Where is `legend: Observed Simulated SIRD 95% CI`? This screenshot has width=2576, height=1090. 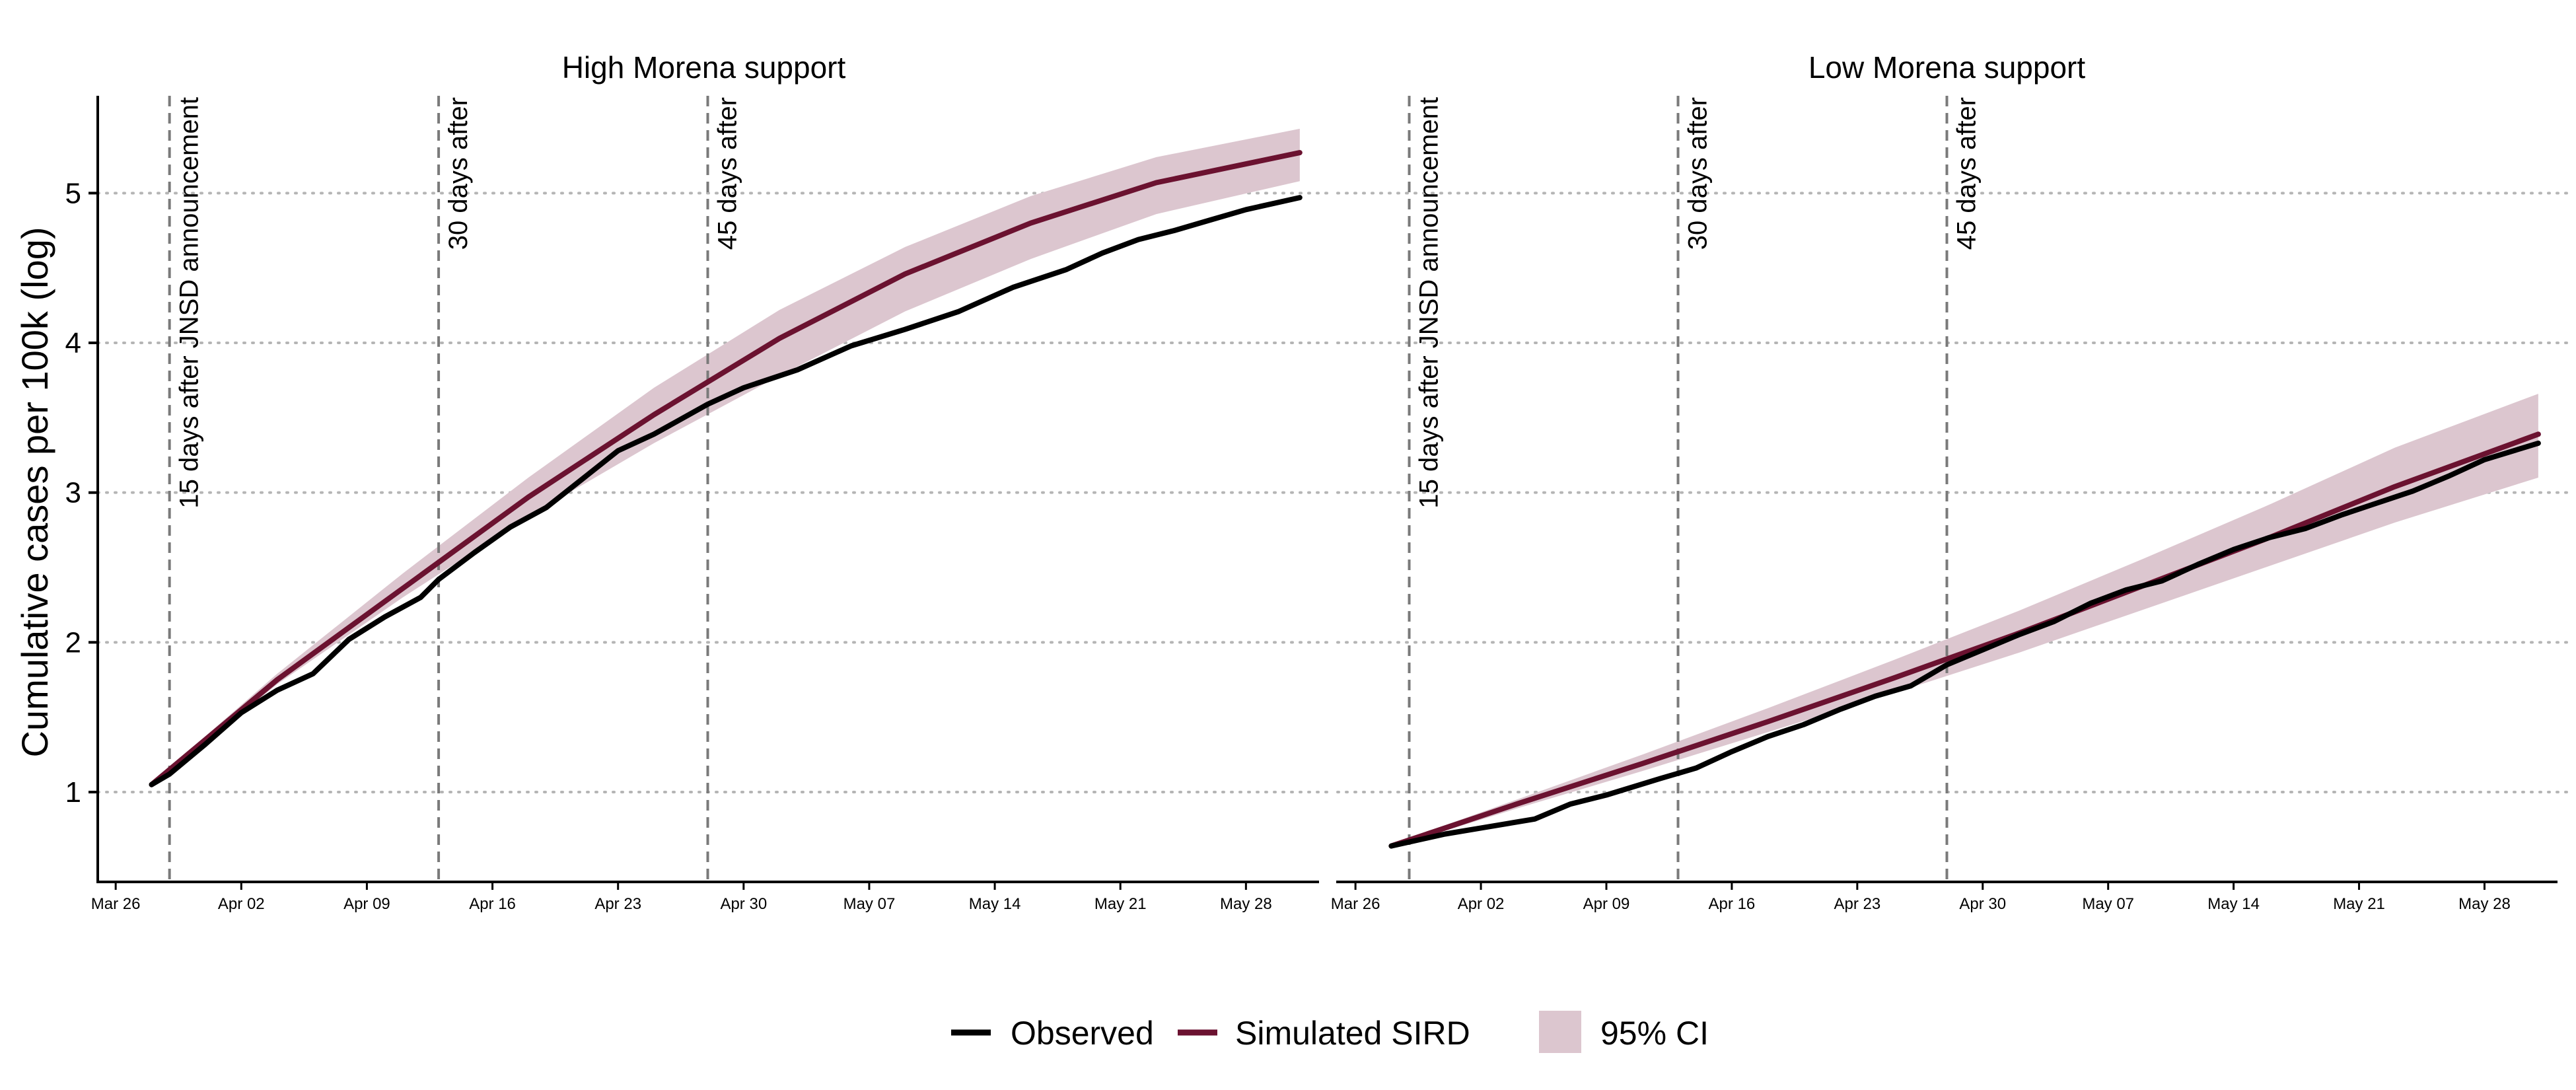
legend: Observed Simulated SIRD 95% CI is located at coordinates (1330, 1032).